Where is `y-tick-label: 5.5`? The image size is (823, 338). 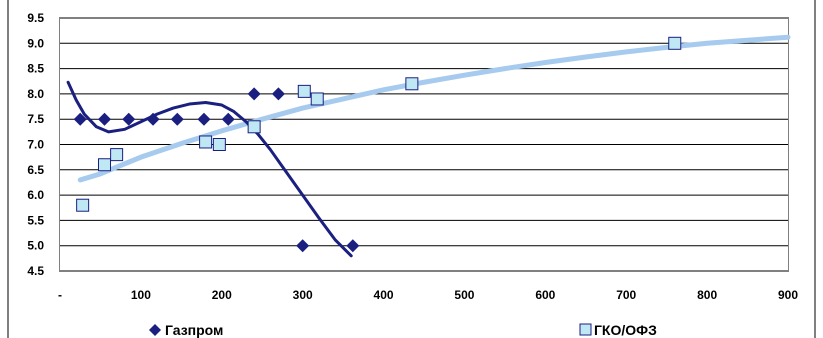 y-tick-label: 5.5 is located at coordinates (35, 220).